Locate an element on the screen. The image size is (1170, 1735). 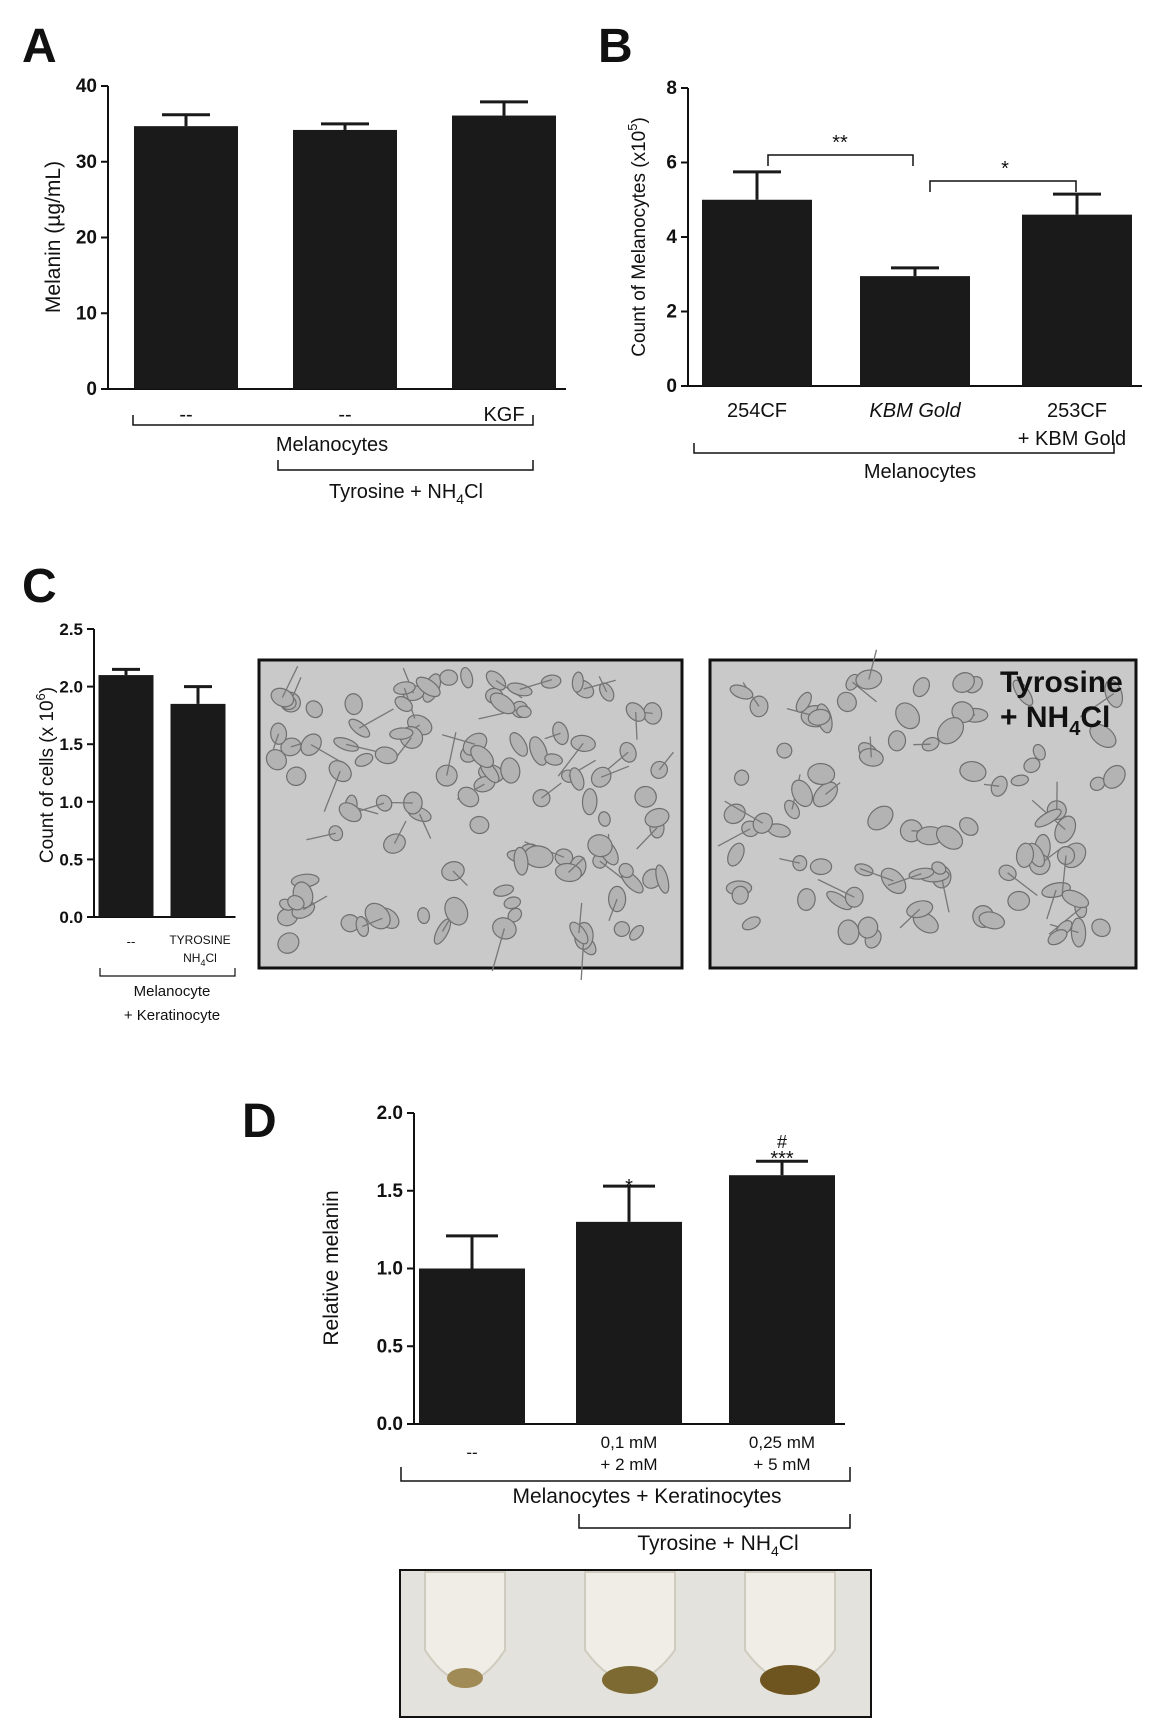
y-tick-label: 2 is located at coordinates (671, 312).